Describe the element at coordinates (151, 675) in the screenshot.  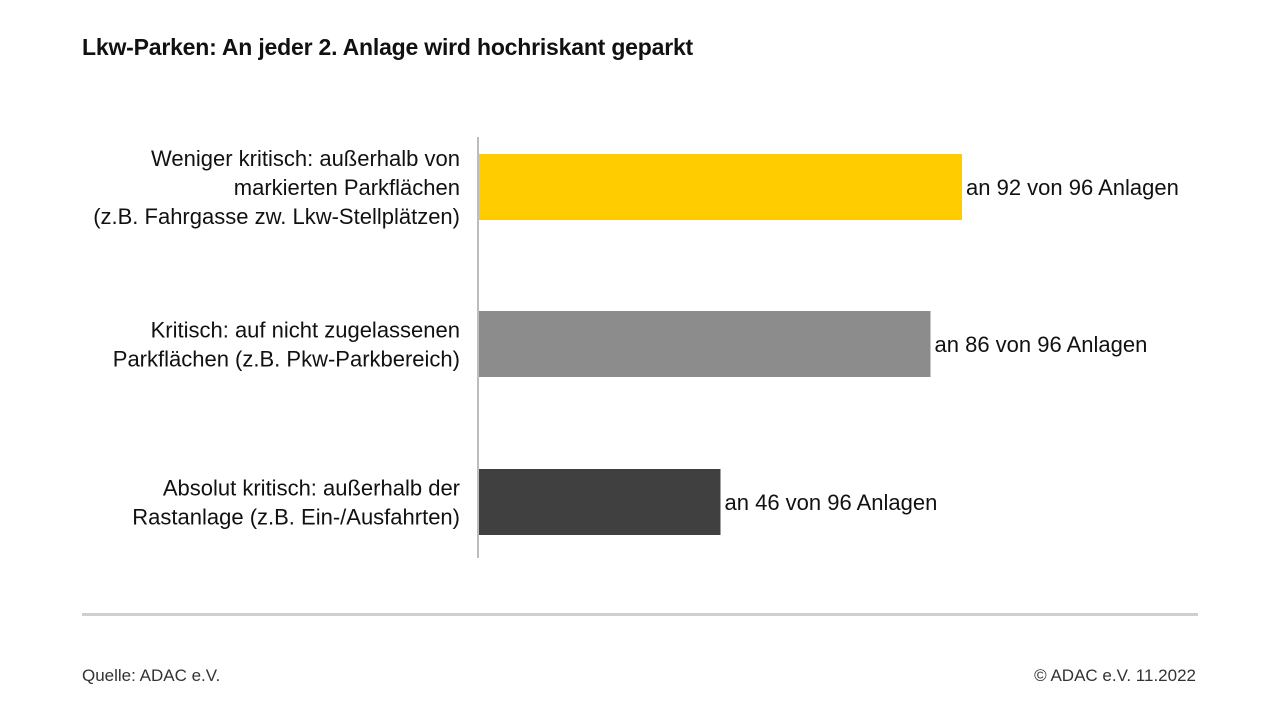
I see `source-note: Quelle: ADAC e.V.` at that location.